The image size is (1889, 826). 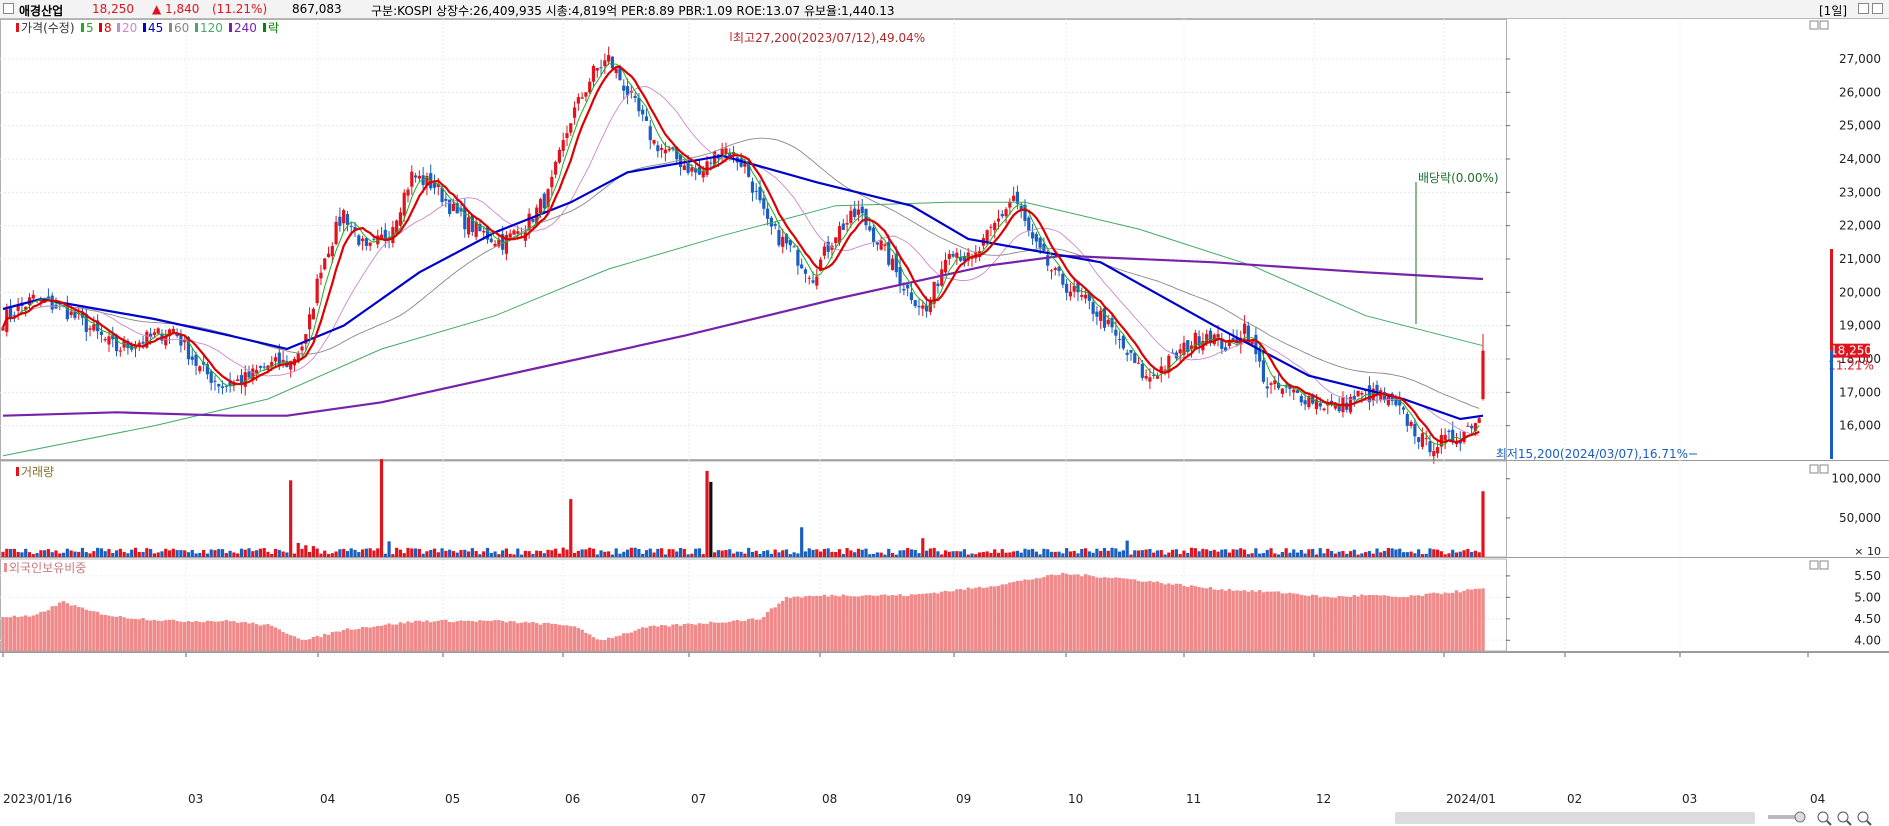 What do you see at coordinates (1844, 818) in the screenshot?
I see `zoom-out-icon` at bounding box center [1844, 818].